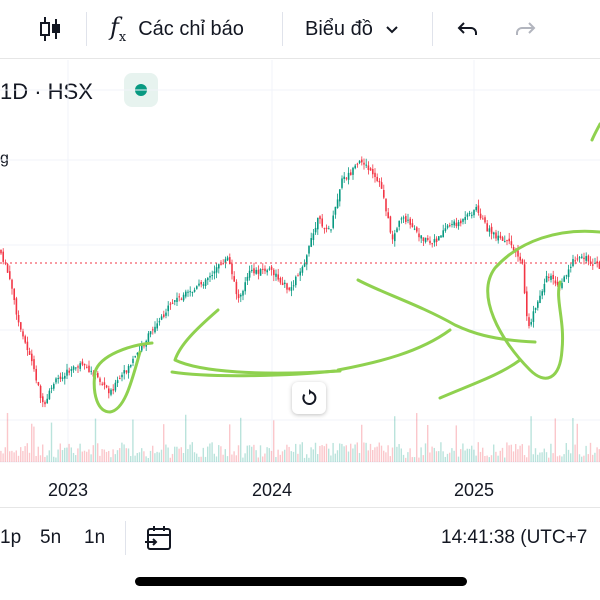 The height and width of the screenshot is (600, 600). Describe the element at coordinates (480, 379) in the screenshot. I see `annotation-lower` at that location.